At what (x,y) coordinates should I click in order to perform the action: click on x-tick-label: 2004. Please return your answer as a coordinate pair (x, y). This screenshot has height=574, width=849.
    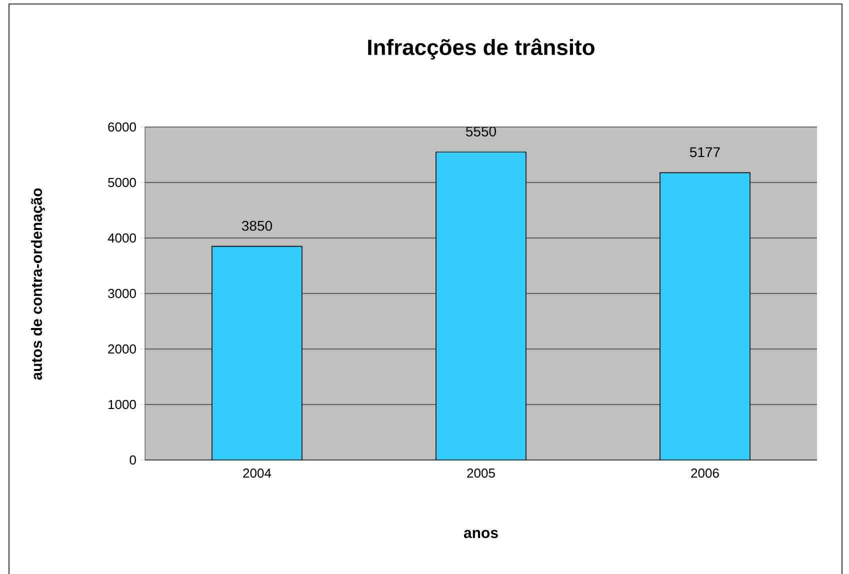
    Looking at the image, I should click on (257, 473).